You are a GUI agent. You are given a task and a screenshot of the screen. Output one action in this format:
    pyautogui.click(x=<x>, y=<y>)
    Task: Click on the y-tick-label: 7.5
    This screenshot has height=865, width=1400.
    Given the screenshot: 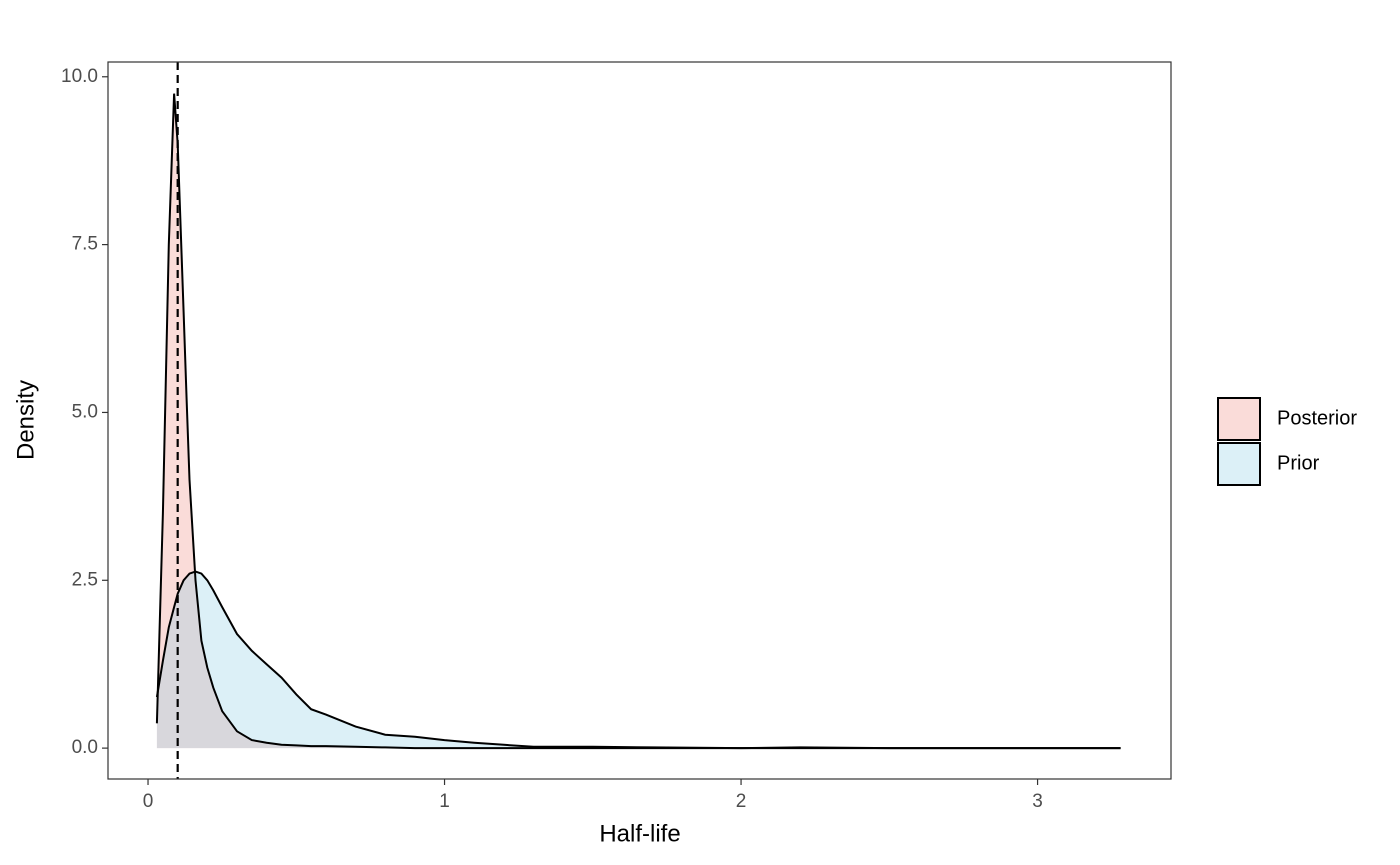 What is the action you would take?
    pyautogui.click(x=85, y=244)
    